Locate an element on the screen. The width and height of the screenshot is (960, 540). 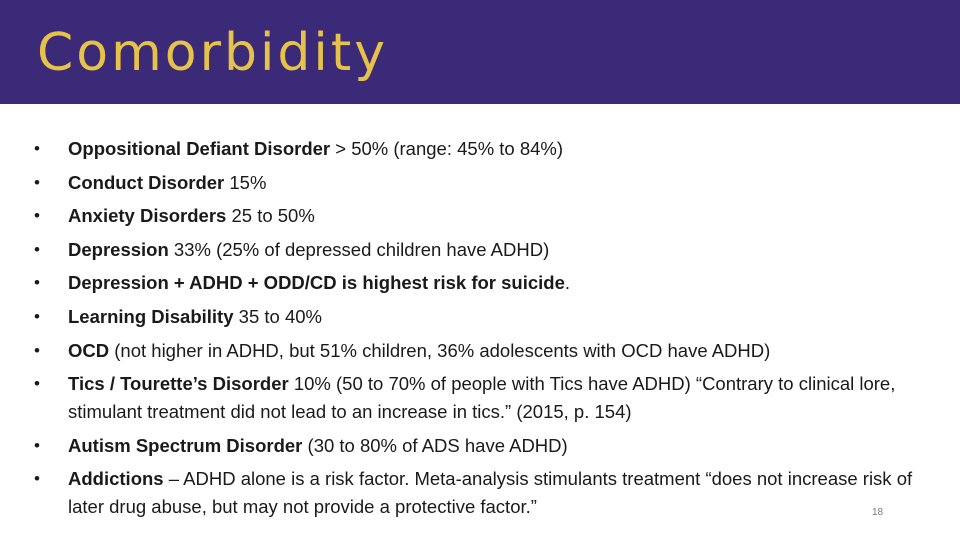
bullet-heading: Conduct Disorder is located at coordinates (146, 182).